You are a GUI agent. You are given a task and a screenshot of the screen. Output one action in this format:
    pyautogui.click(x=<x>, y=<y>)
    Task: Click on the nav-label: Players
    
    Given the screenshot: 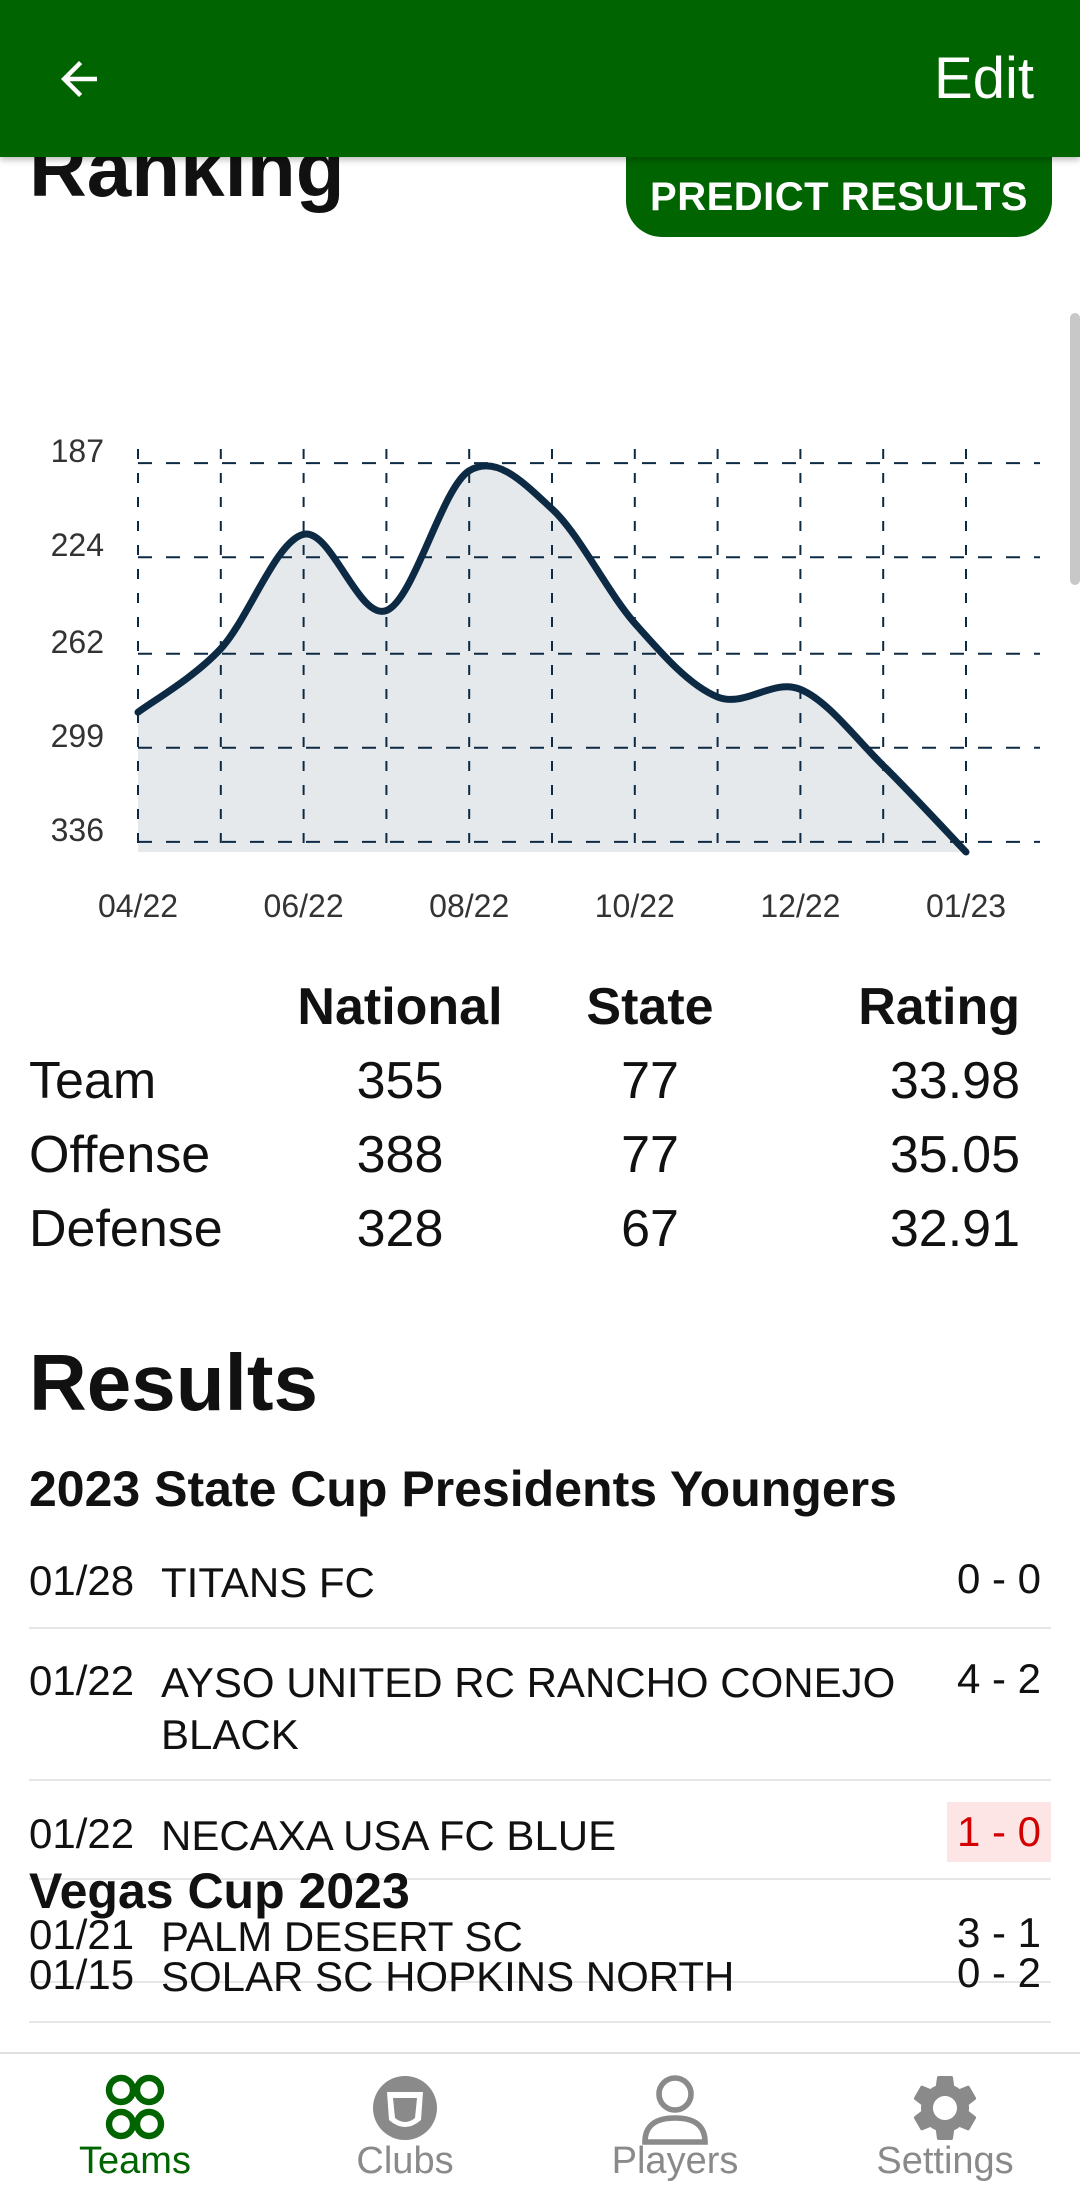 What is the action you would take?
    pyautogui.click(x=675, y=2161)
    